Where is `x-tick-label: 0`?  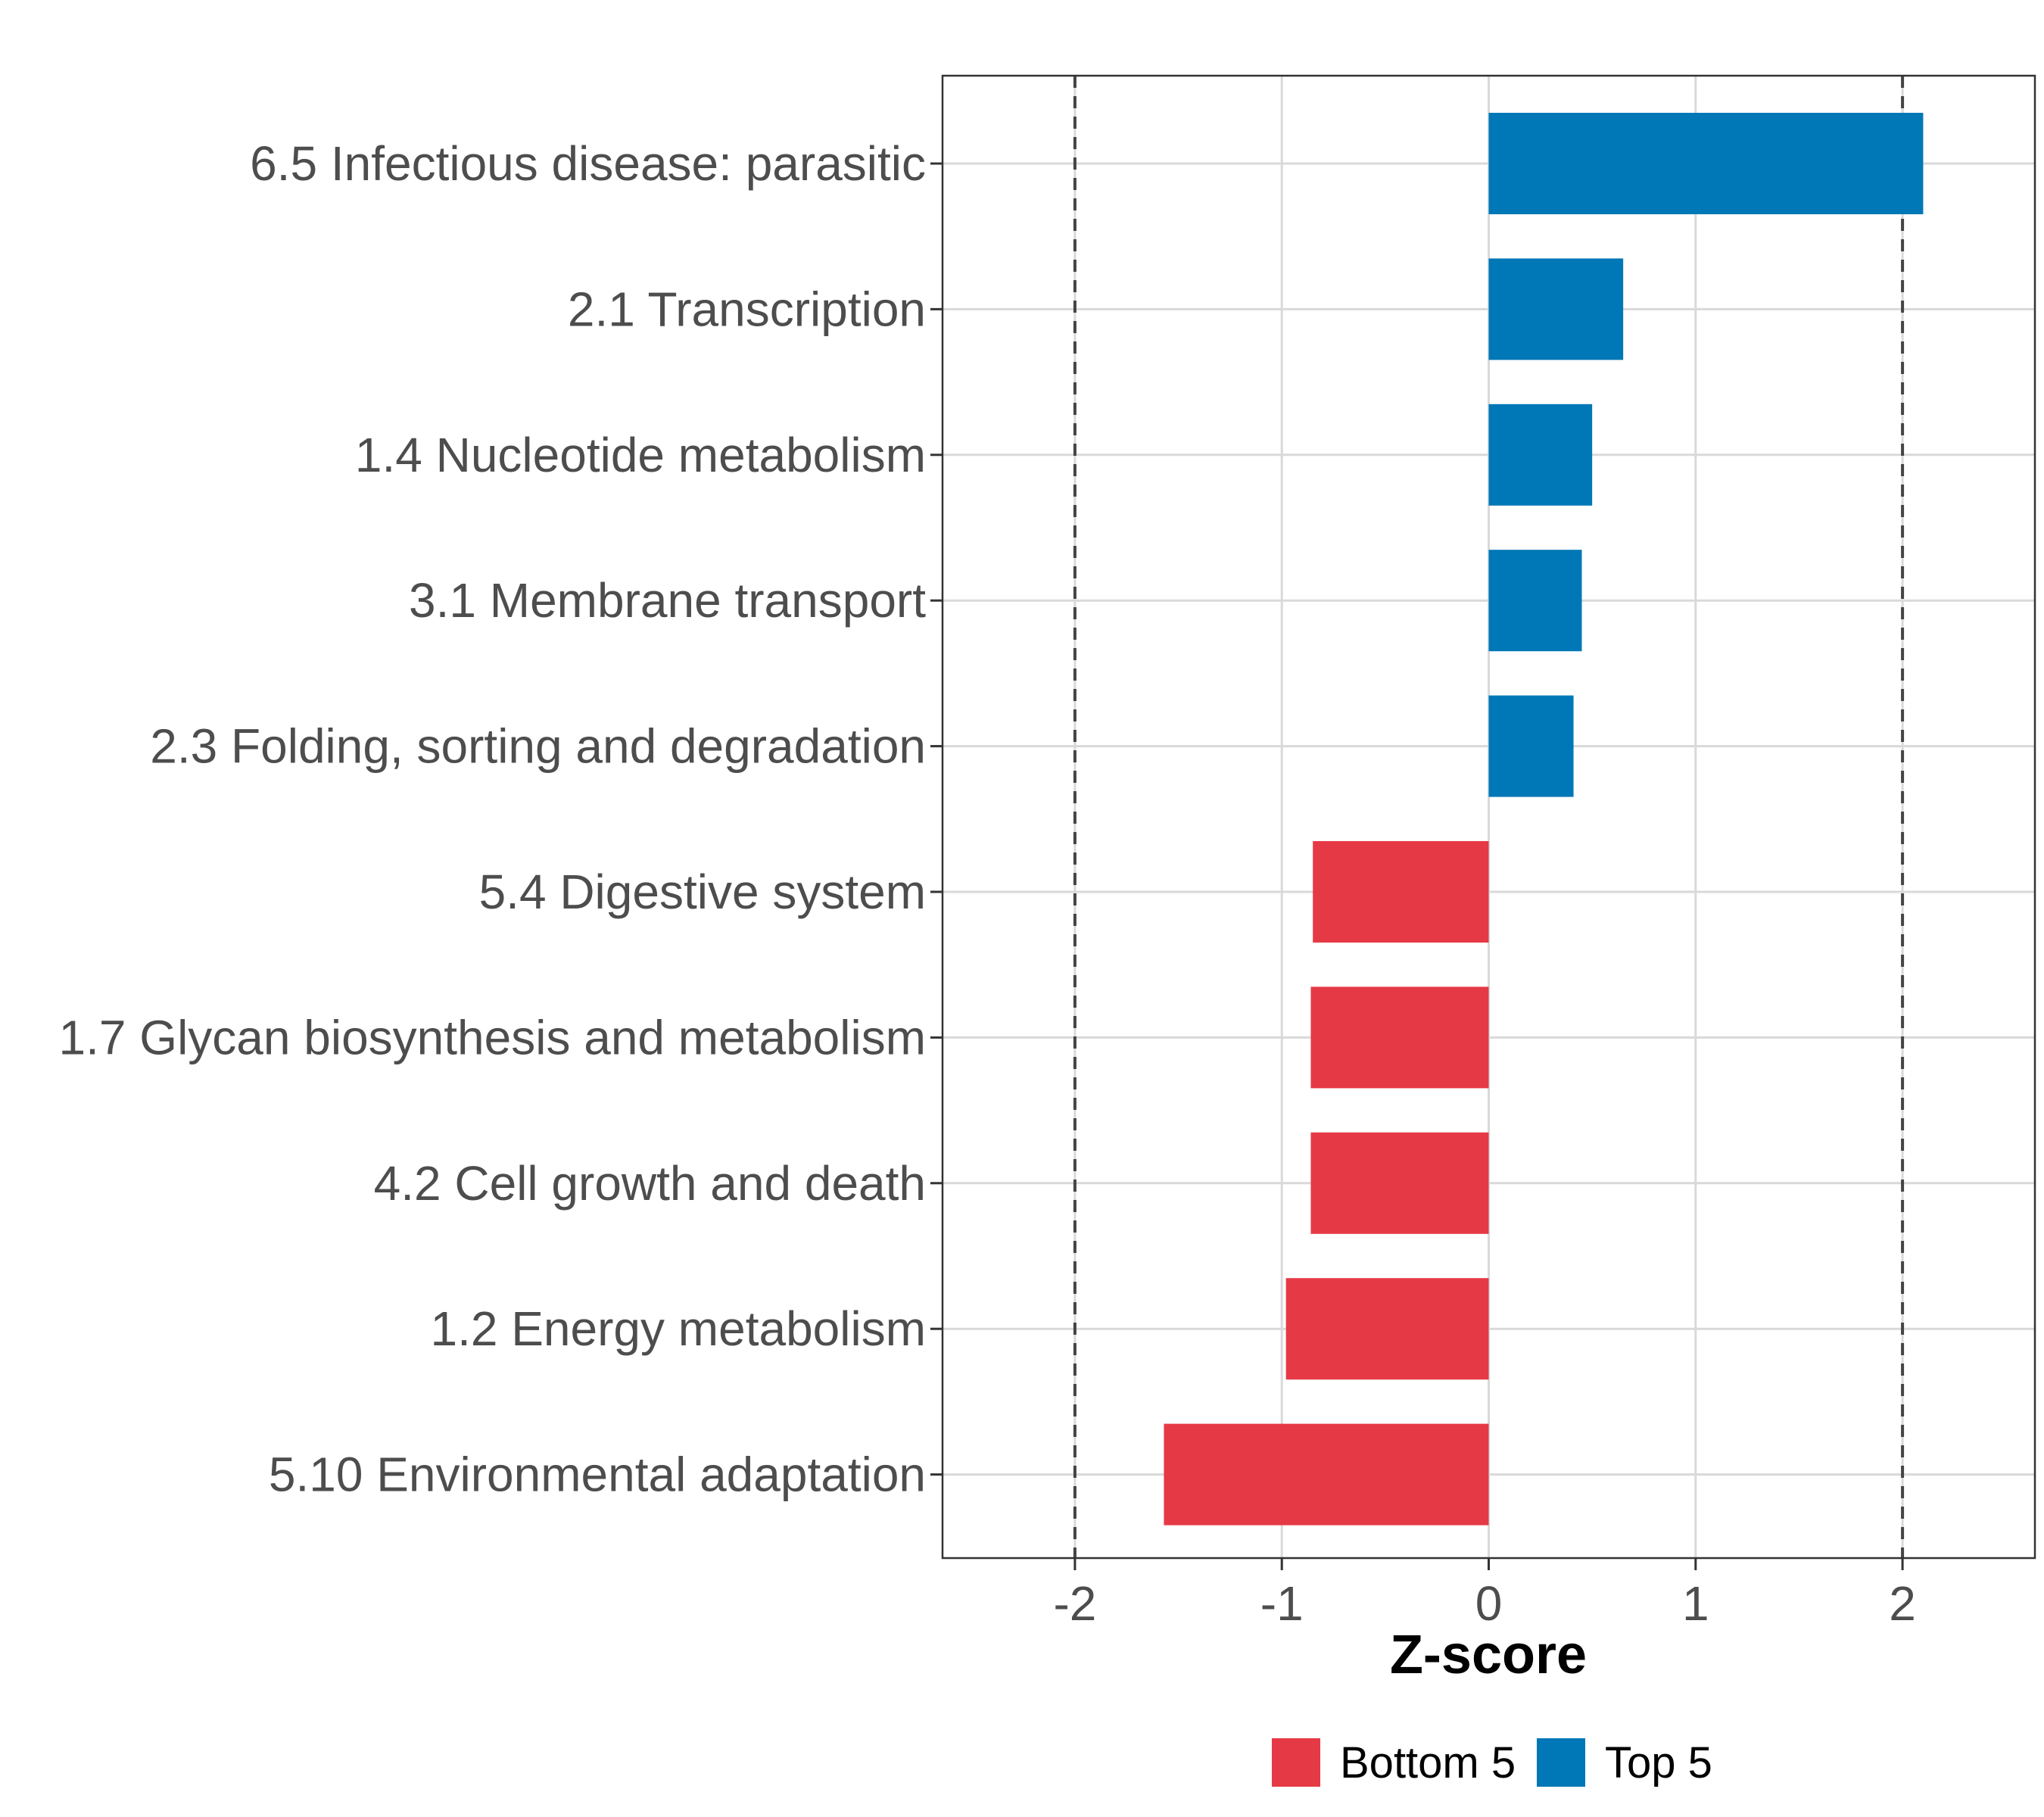
x-tick-label: 0 is located at coordinates (1489, 1603).